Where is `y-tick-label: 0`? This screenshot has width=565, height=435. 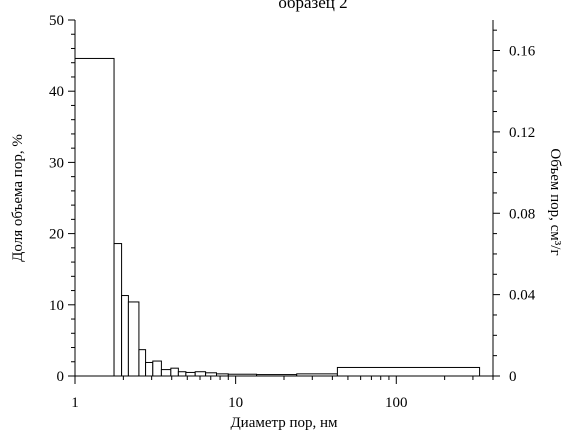
y-tick-label: 0 is located at coordinates (61, 377).